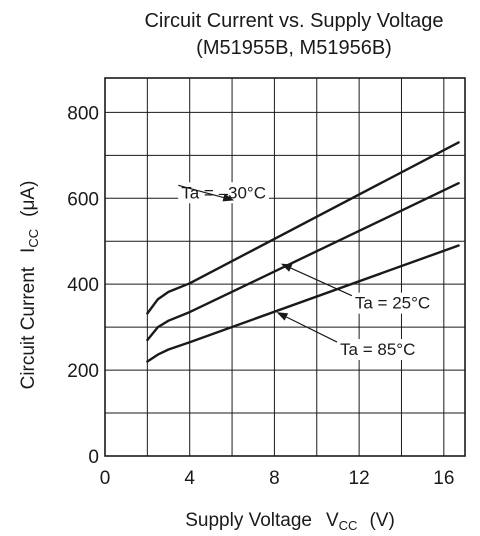 This screenshot has width=480, height=536. Describe the element at coordinates (332, 520) in the screenshot. I see `x-axis-label-symbol: V` at that location.